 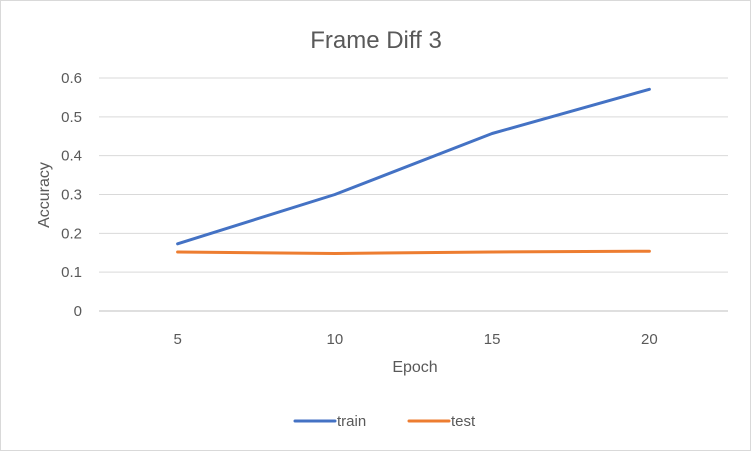 I want to click on x-tick-label: 15, so click(x=492, y=339).